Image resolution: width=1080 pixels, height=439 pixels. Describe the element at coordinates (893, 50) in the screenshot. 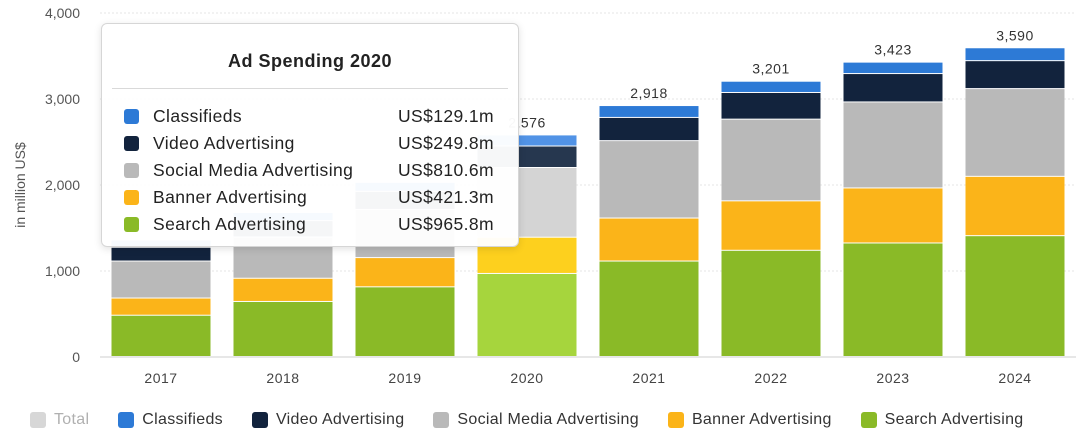

I see `total-label-2023: 3,423` at that location.